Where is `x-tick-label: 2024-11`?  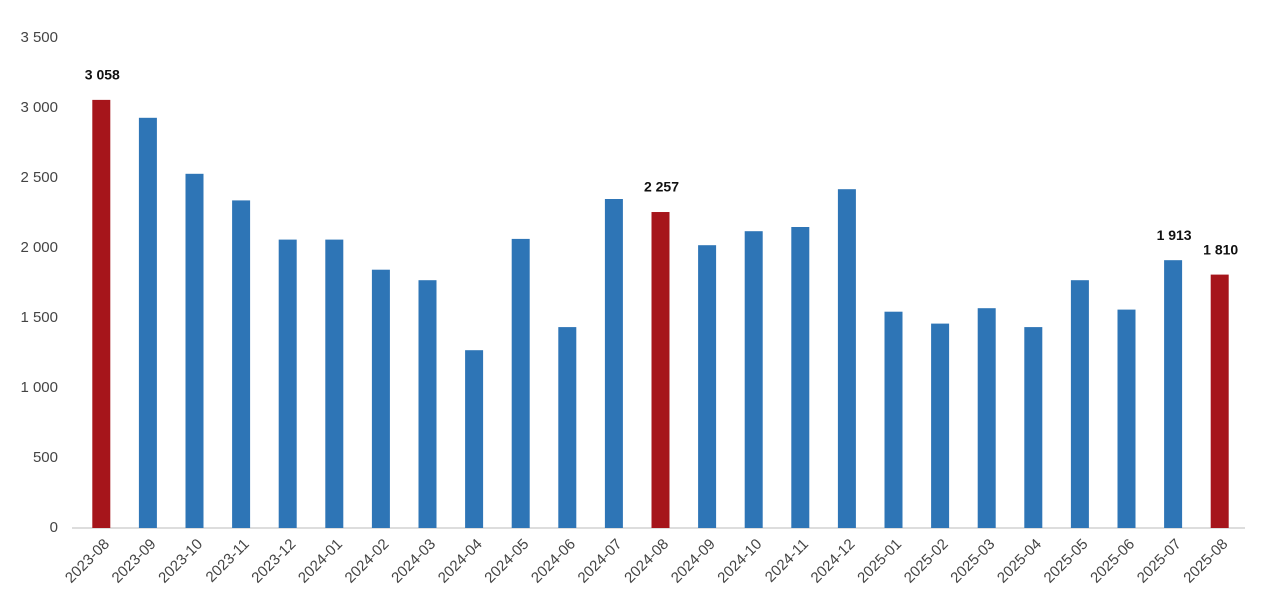
x-tick-label: 2024-11 is located at coordinates (787, 561).